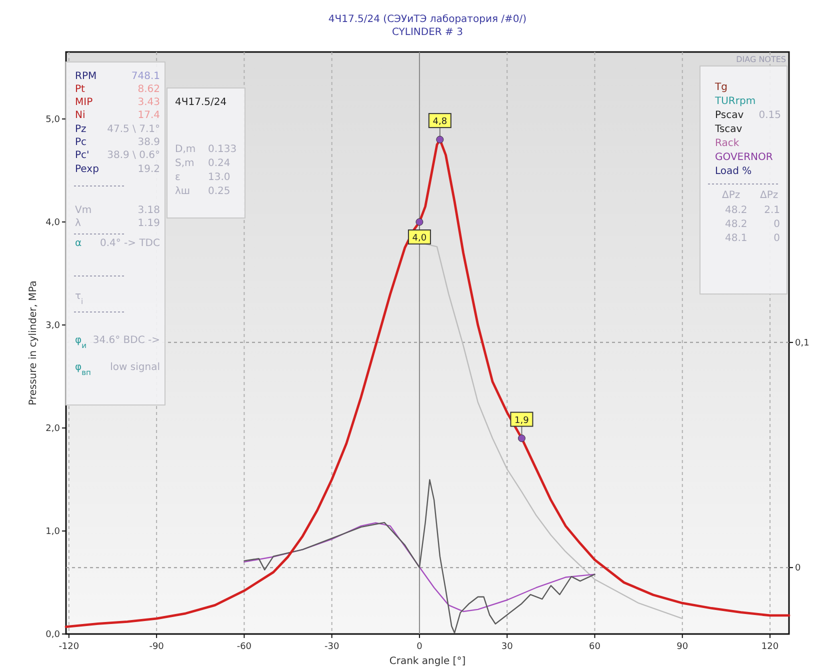 This screenshot has height=672, width=813. Describe the element at coordinates (744, 157) in the screenshot. I see `annotation: GOVERNOR` at that location.